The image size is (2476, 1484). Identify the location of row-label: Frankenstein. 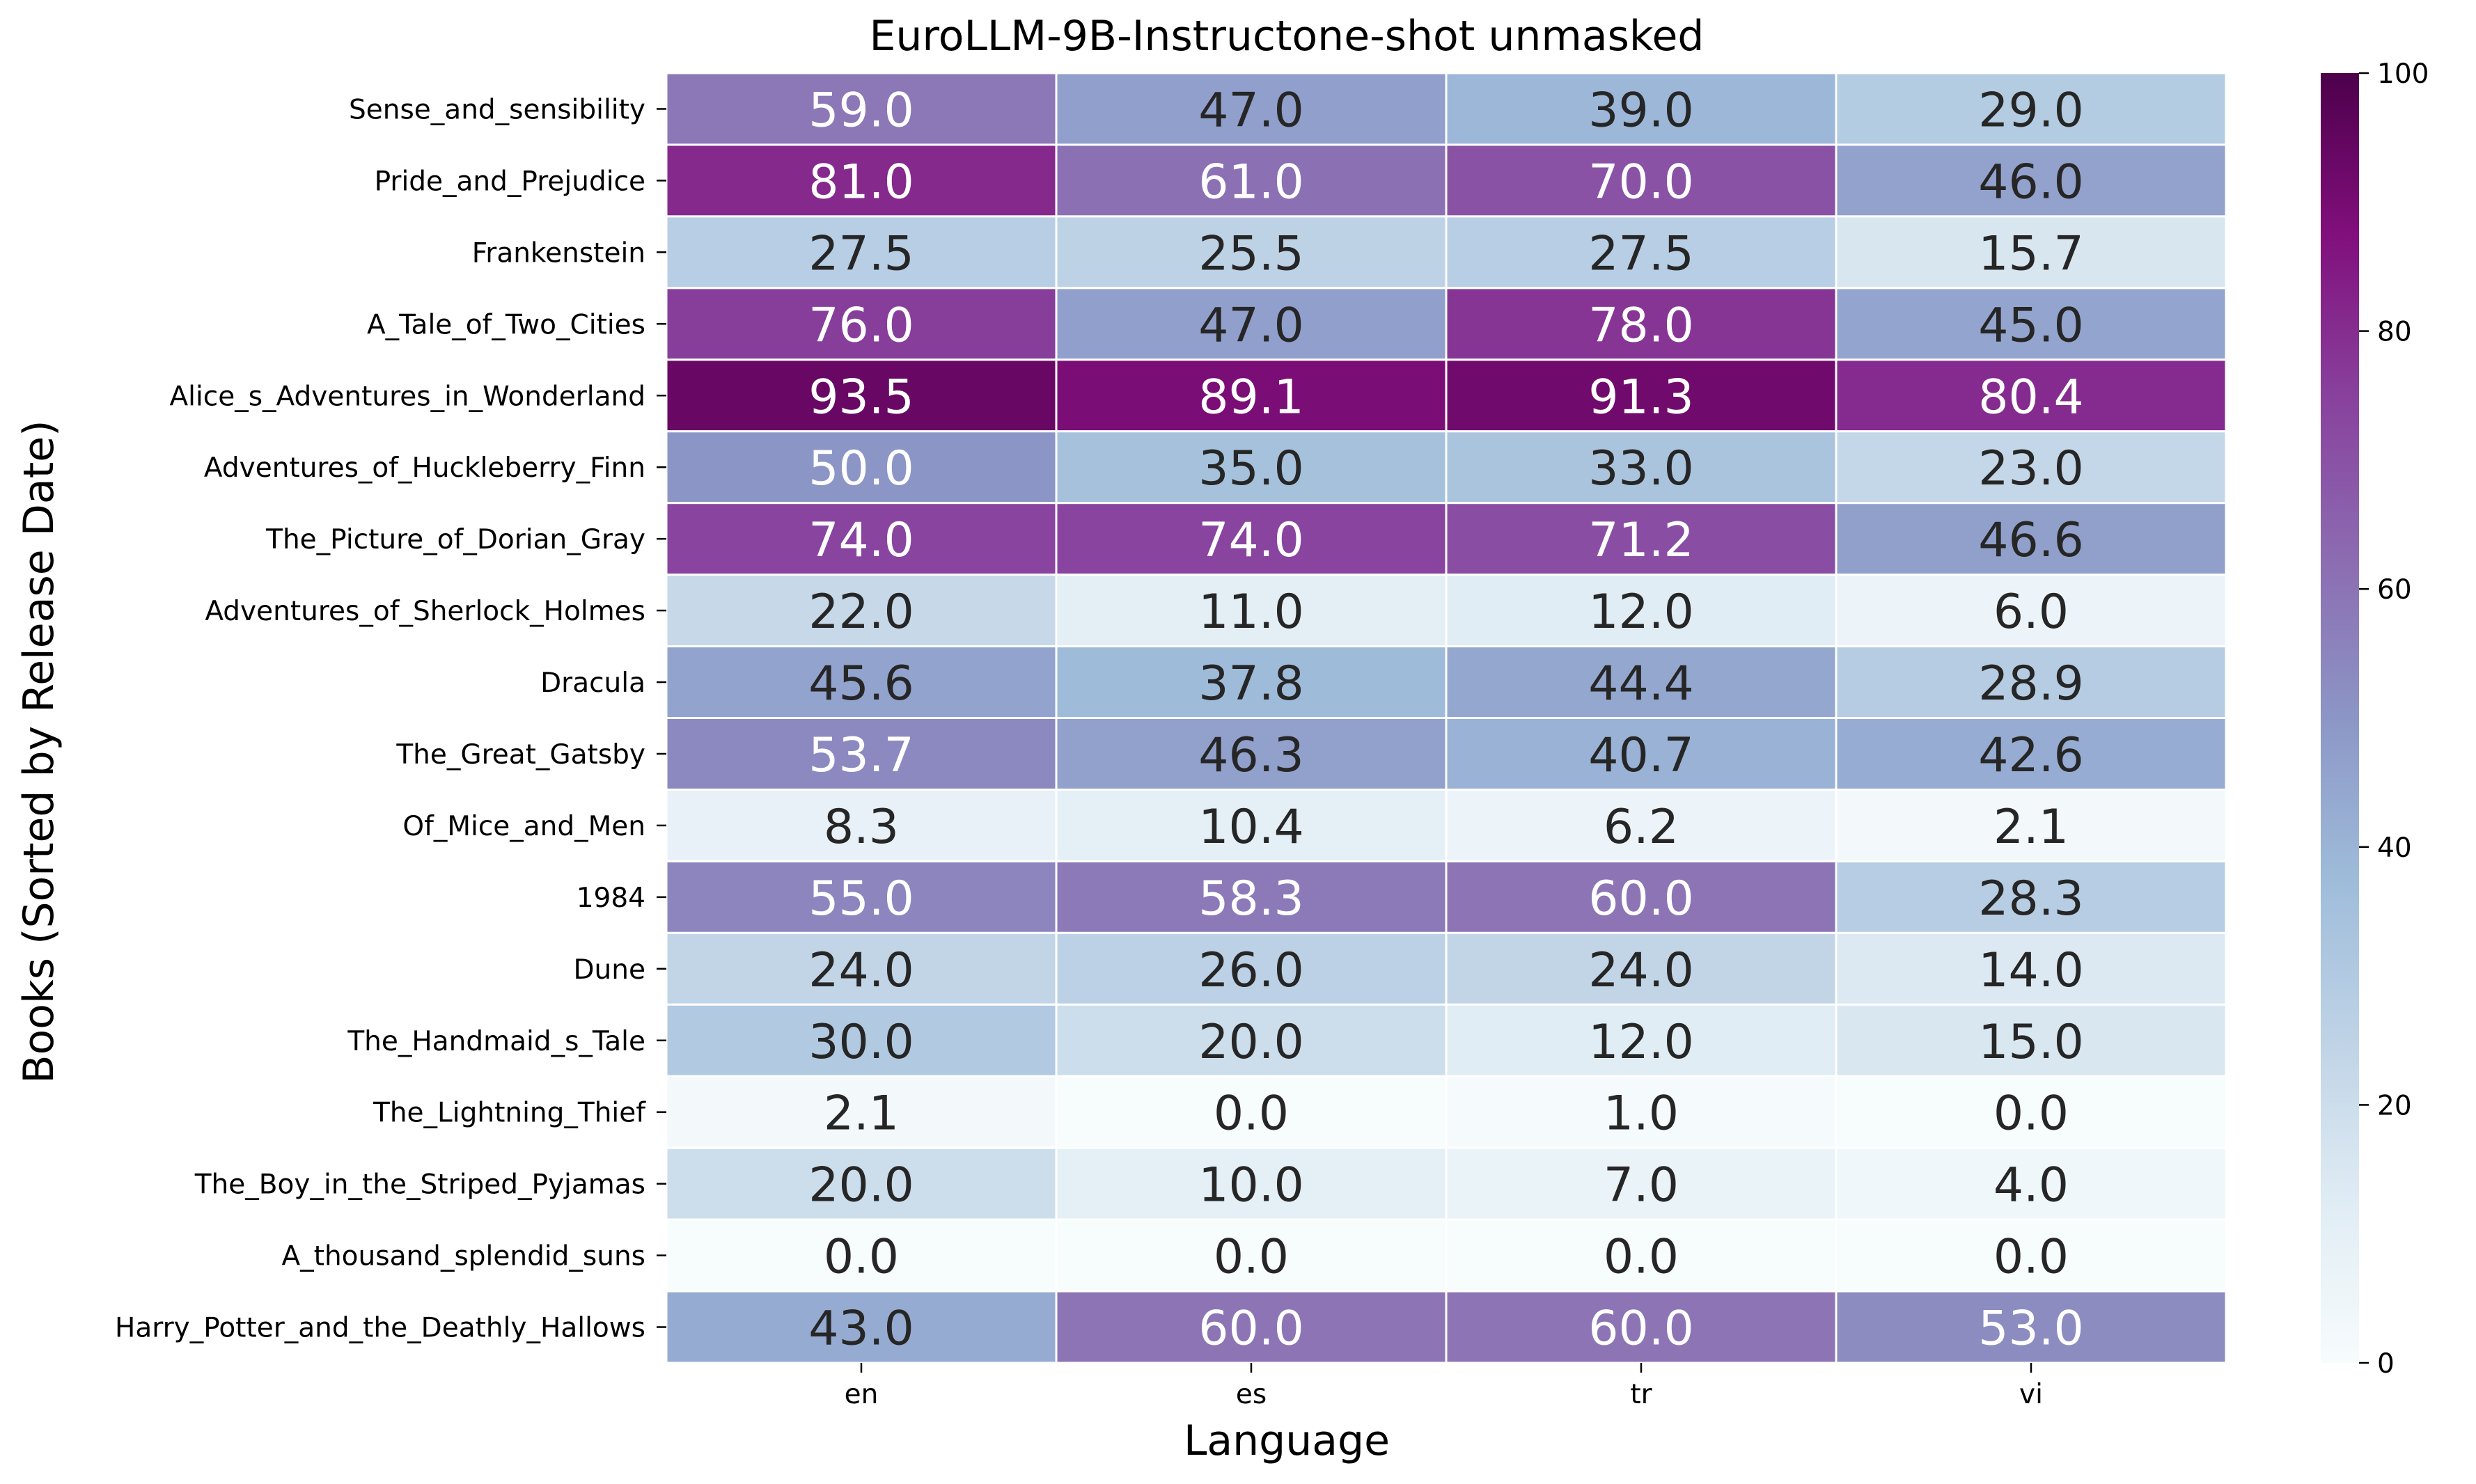
(558, 253).